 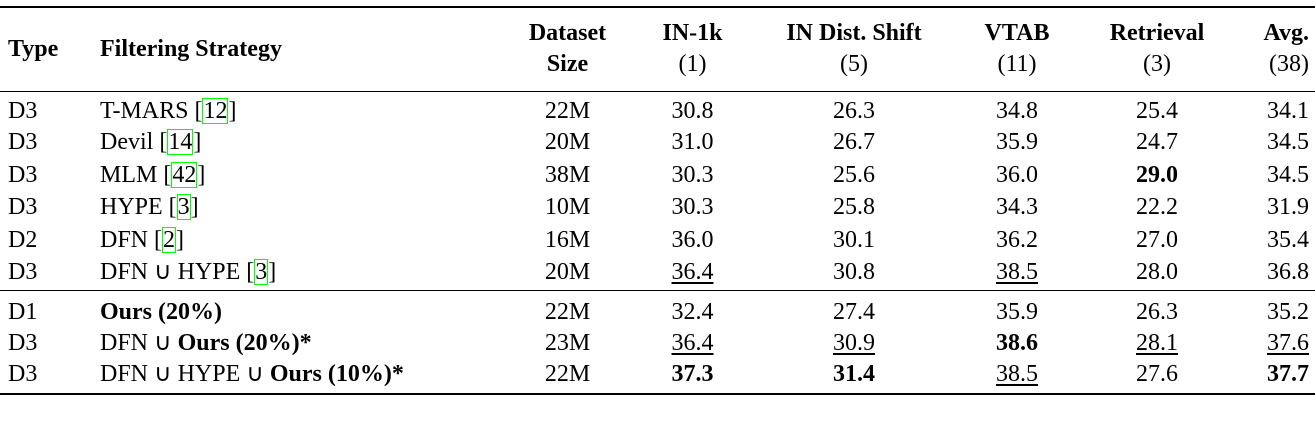 I want to click on column-header: IN Dist. Shift (5), so click(x=854, y=49).